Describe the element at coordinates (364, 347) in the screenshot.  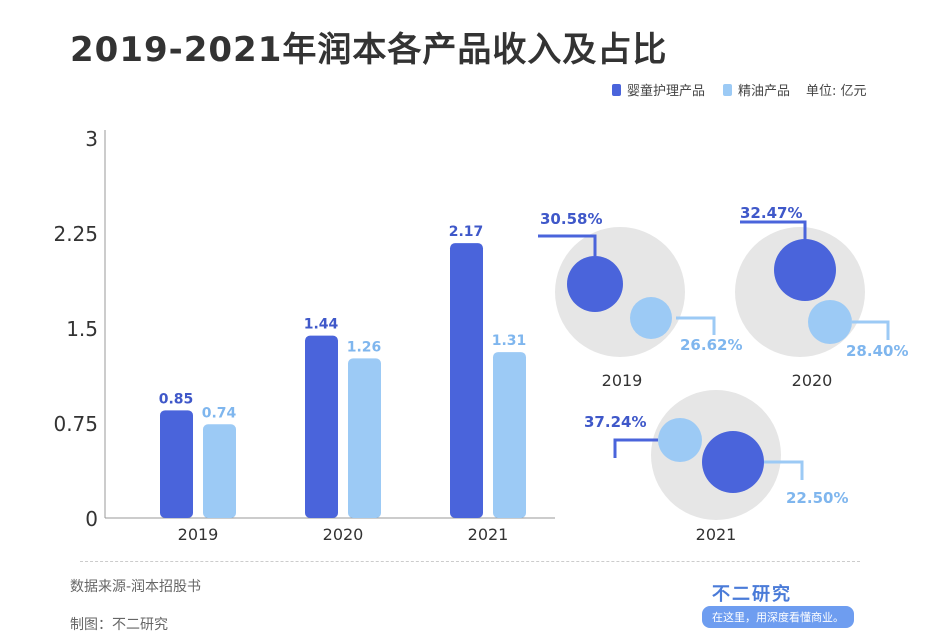
I see `data-label: 1.26` at that location.